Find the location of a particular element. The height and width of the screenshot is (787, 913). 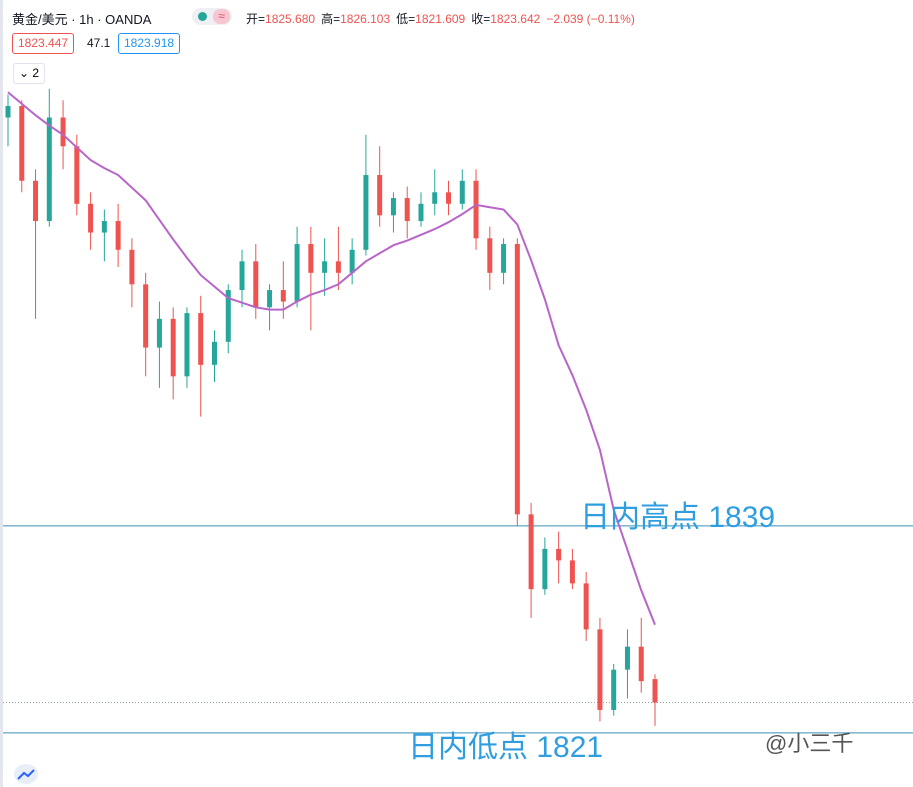

bid-price: 1823.447 is located at coordinates (43, 43).